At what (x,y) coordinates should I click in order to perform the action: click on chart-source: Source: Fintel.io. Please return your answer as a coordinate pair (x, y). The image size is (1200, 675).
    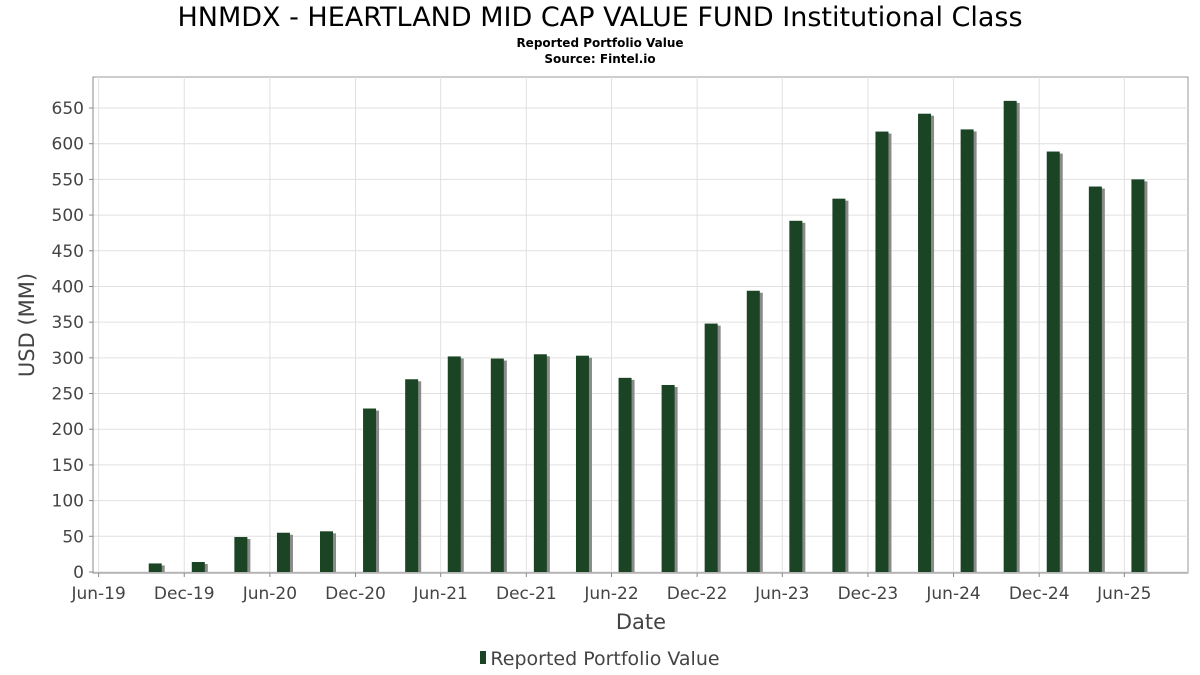
    Looking at the image, I should click on (600, 59).